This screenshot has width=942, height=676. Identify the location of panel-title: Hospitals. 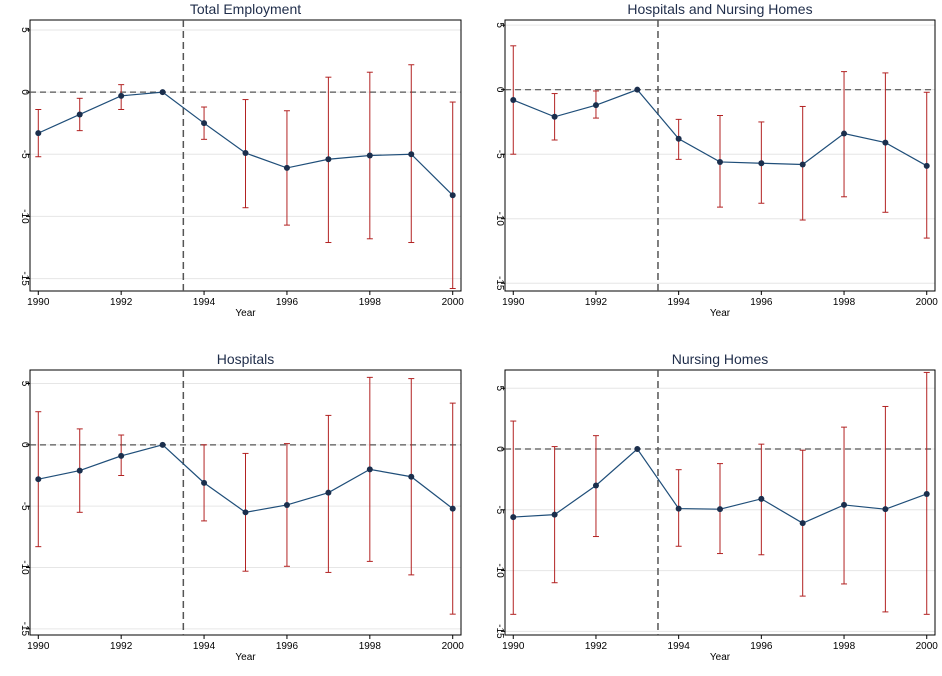
(246, 359).